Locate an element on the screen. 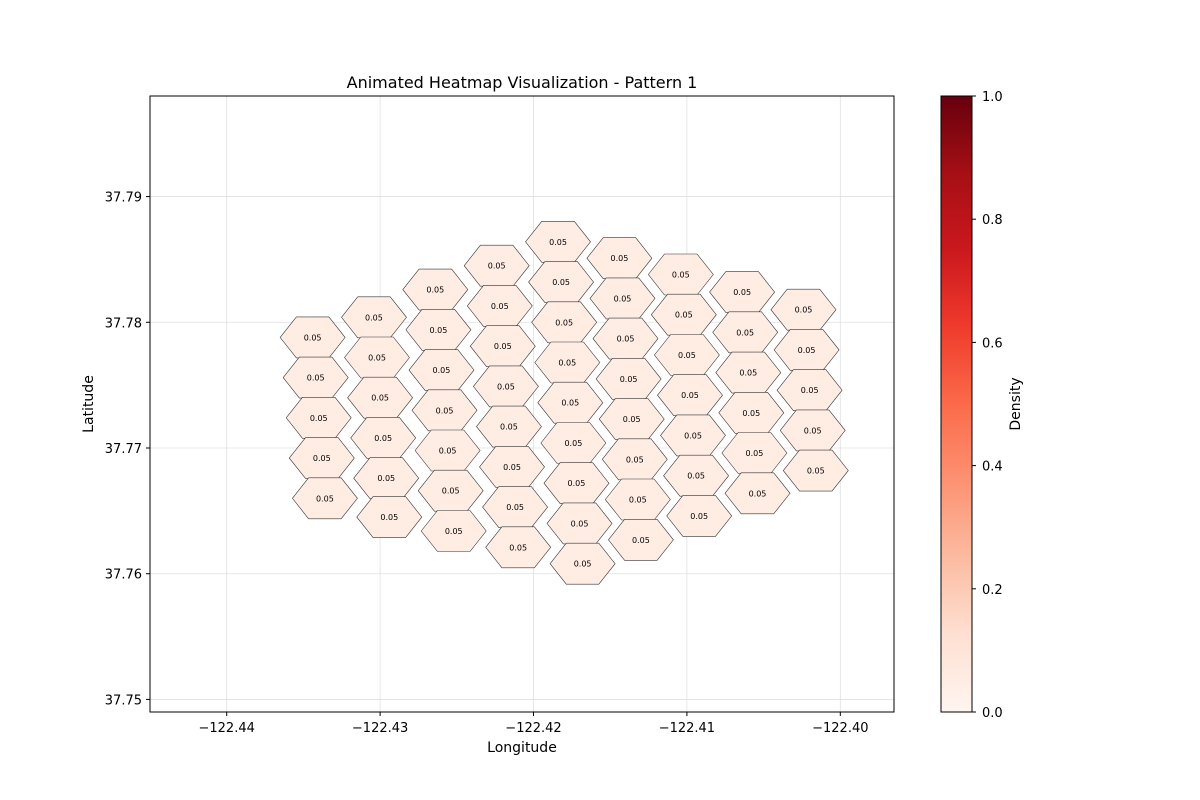 The height and width of the screenshot is (800, 1200). colorbar-label: Density is located at coordinates (1016, 403).